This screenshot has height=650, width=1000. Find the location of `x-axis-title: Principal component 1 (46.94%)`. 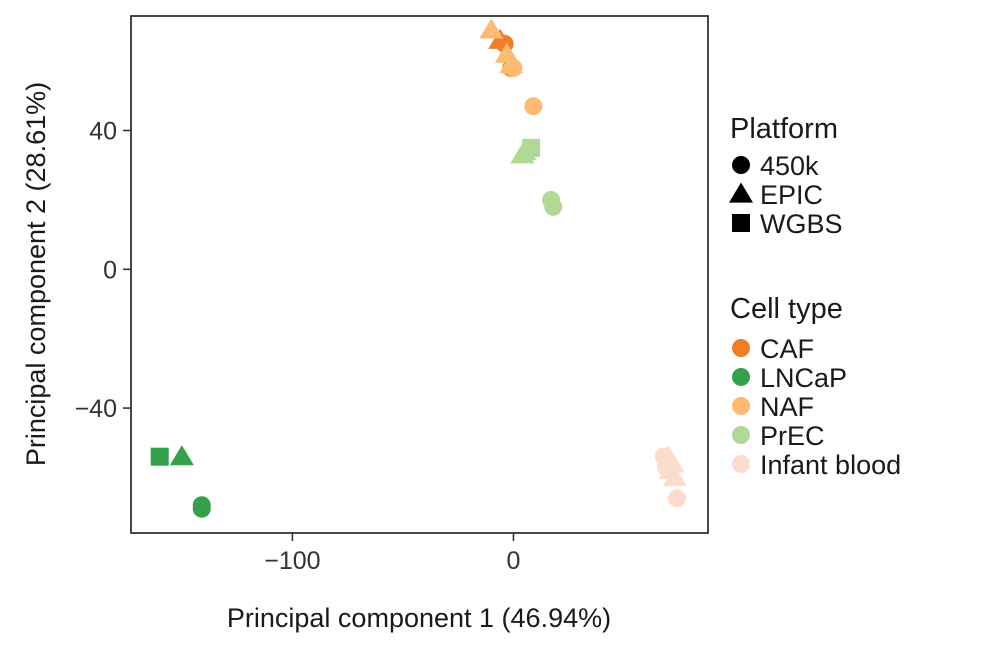

x-axis-title: Principal component 1 (46.94%) is located at coordinates (419, 618).